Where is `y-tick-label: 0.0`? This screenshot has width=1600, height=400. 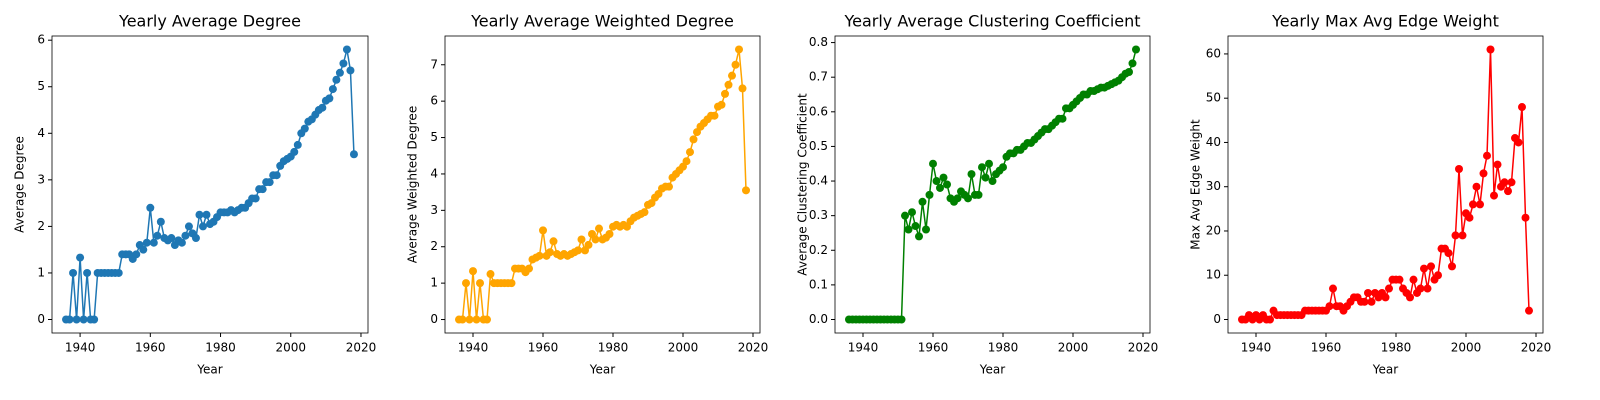 y-tick-label: 0.0 is located at coordinates (818, 319).